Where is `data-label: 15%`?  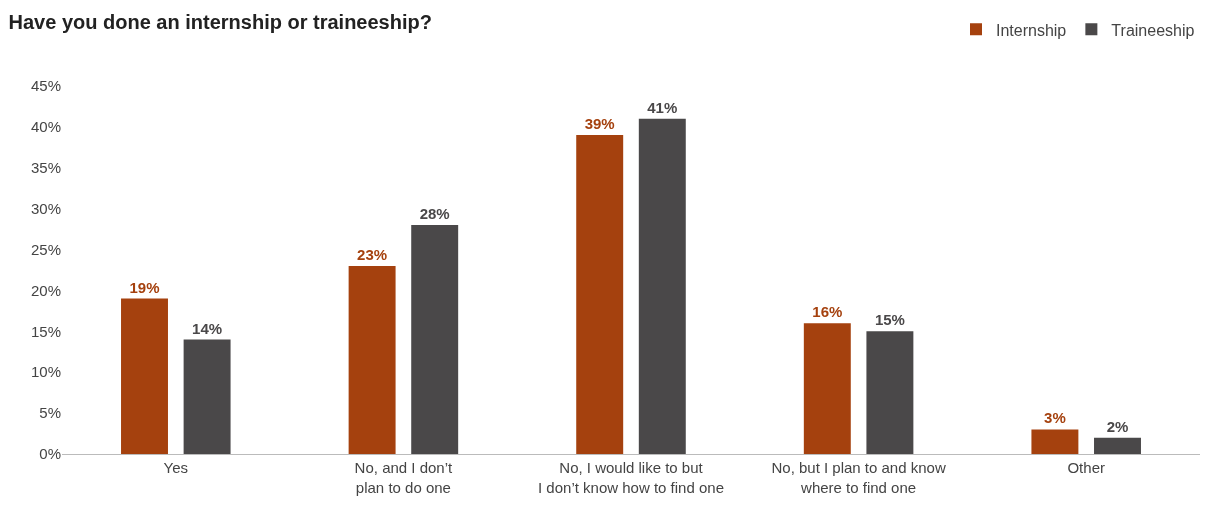
data-label: 15% is located at coordinates (889, 320).